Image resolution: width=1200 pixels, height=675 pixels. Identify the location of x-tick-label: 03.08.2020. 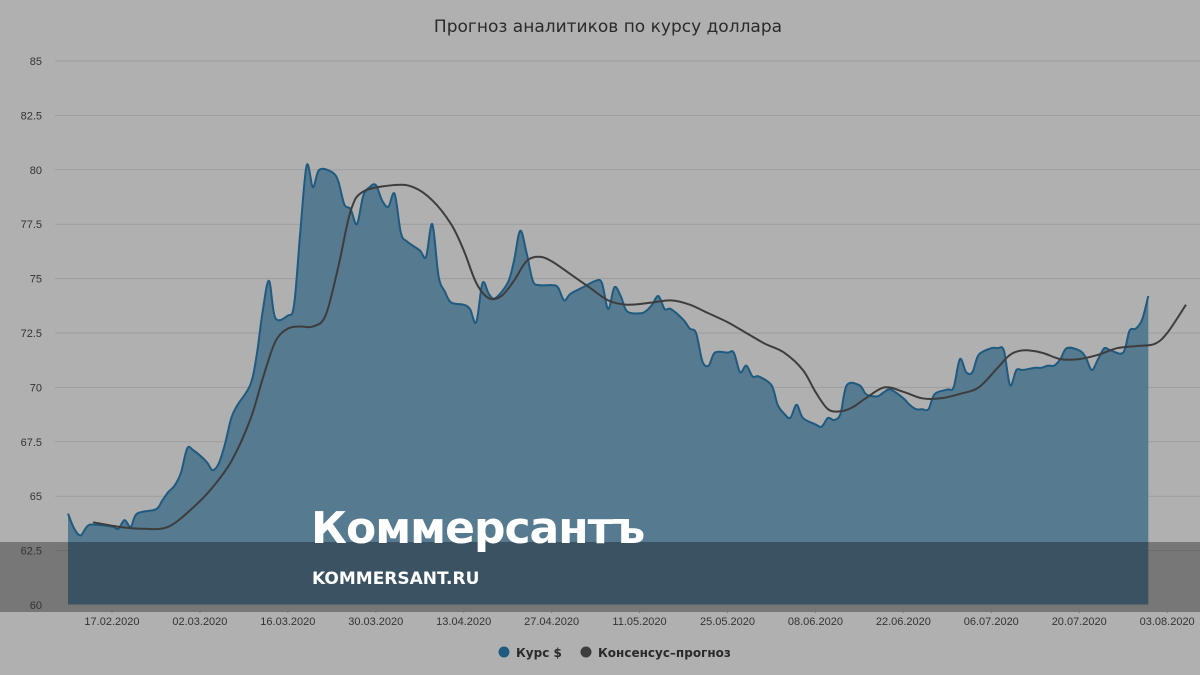
(1167, 622).